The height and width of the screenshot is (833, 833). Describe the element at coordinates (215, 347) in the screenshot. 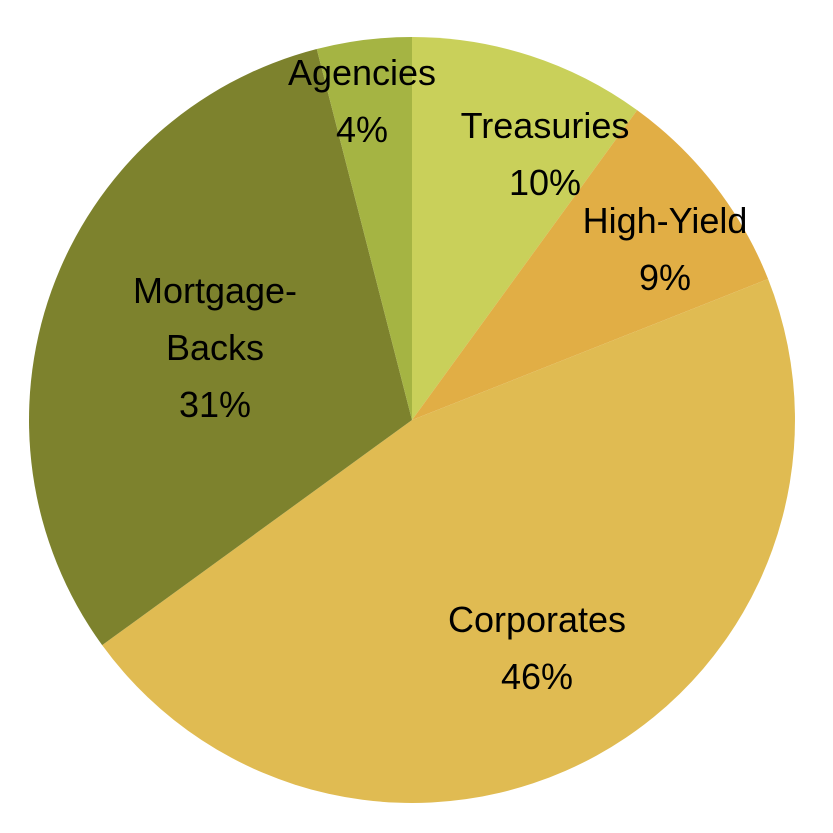

I see `data-label-mortgage-backs: Mortgage-Backs 31%` at that location.